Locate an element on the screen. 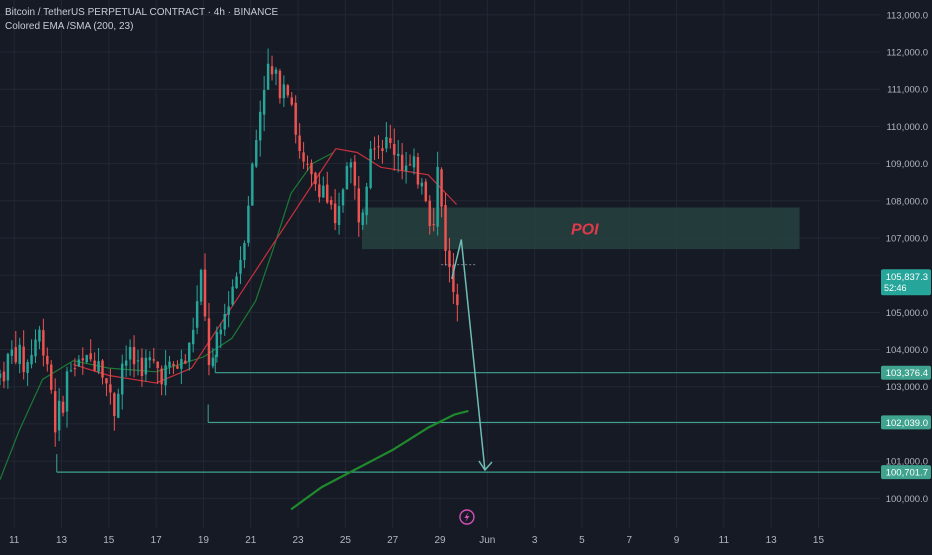  date-tick-label: 5 is located at coordinates (582, 540).